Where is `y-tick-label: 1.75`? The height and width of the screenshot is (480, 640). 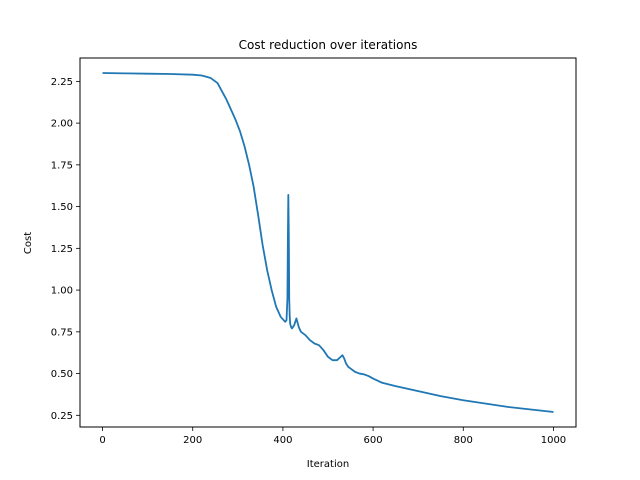 y-tick-label: 1.75 is located at coordinates (62, 165).